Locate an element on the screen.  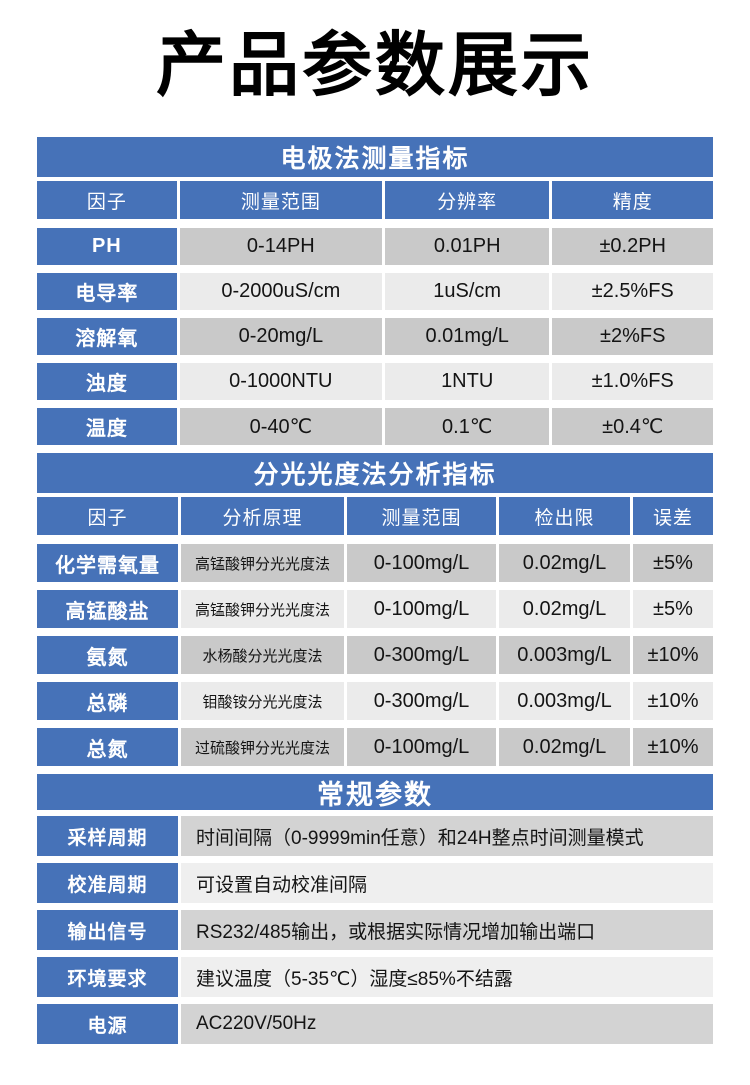
param-label-cell: 采样周期 is located at coordinates (107, 836).